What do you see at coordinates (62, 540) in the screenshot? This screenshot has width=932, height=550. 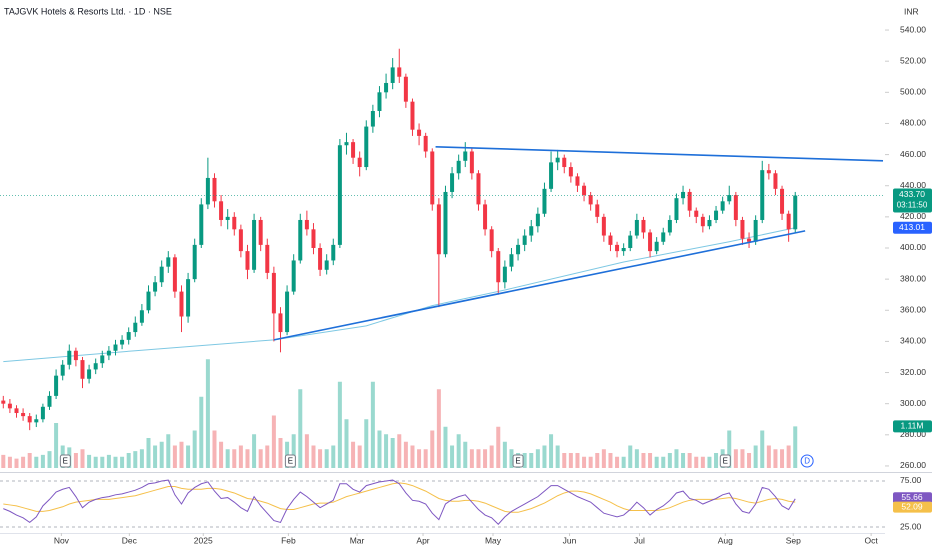 I see `x-tick-label: Nov` at bounding box center [62, 540].